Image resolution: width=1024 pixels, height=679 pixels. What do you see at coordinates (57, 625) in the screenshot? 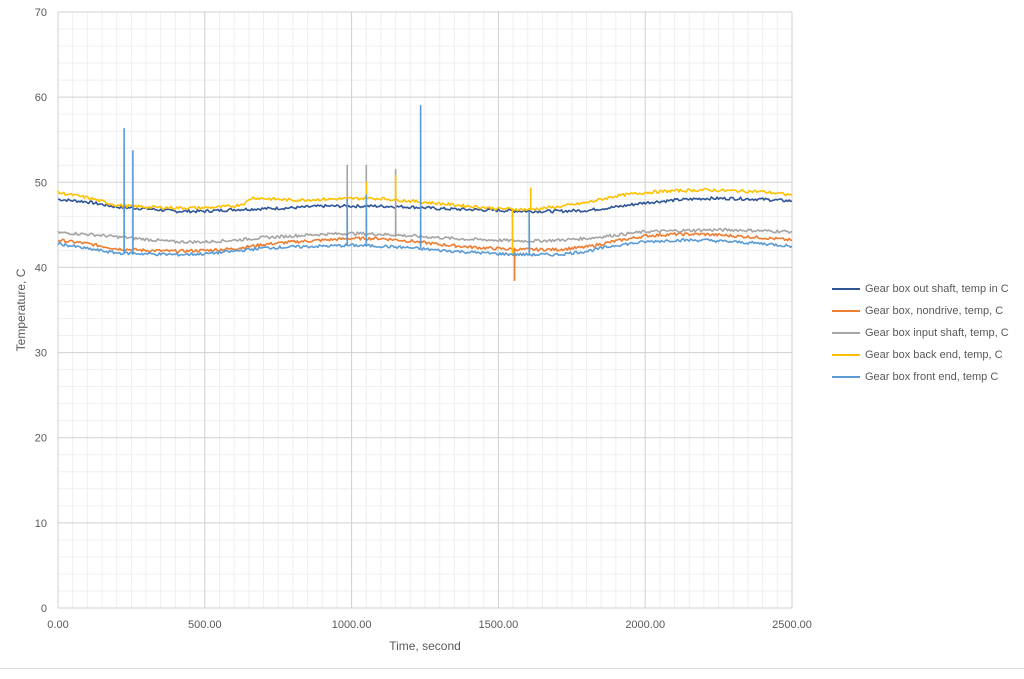
I see `x-tick-label: 0.00` at bounding box center [57, 625].